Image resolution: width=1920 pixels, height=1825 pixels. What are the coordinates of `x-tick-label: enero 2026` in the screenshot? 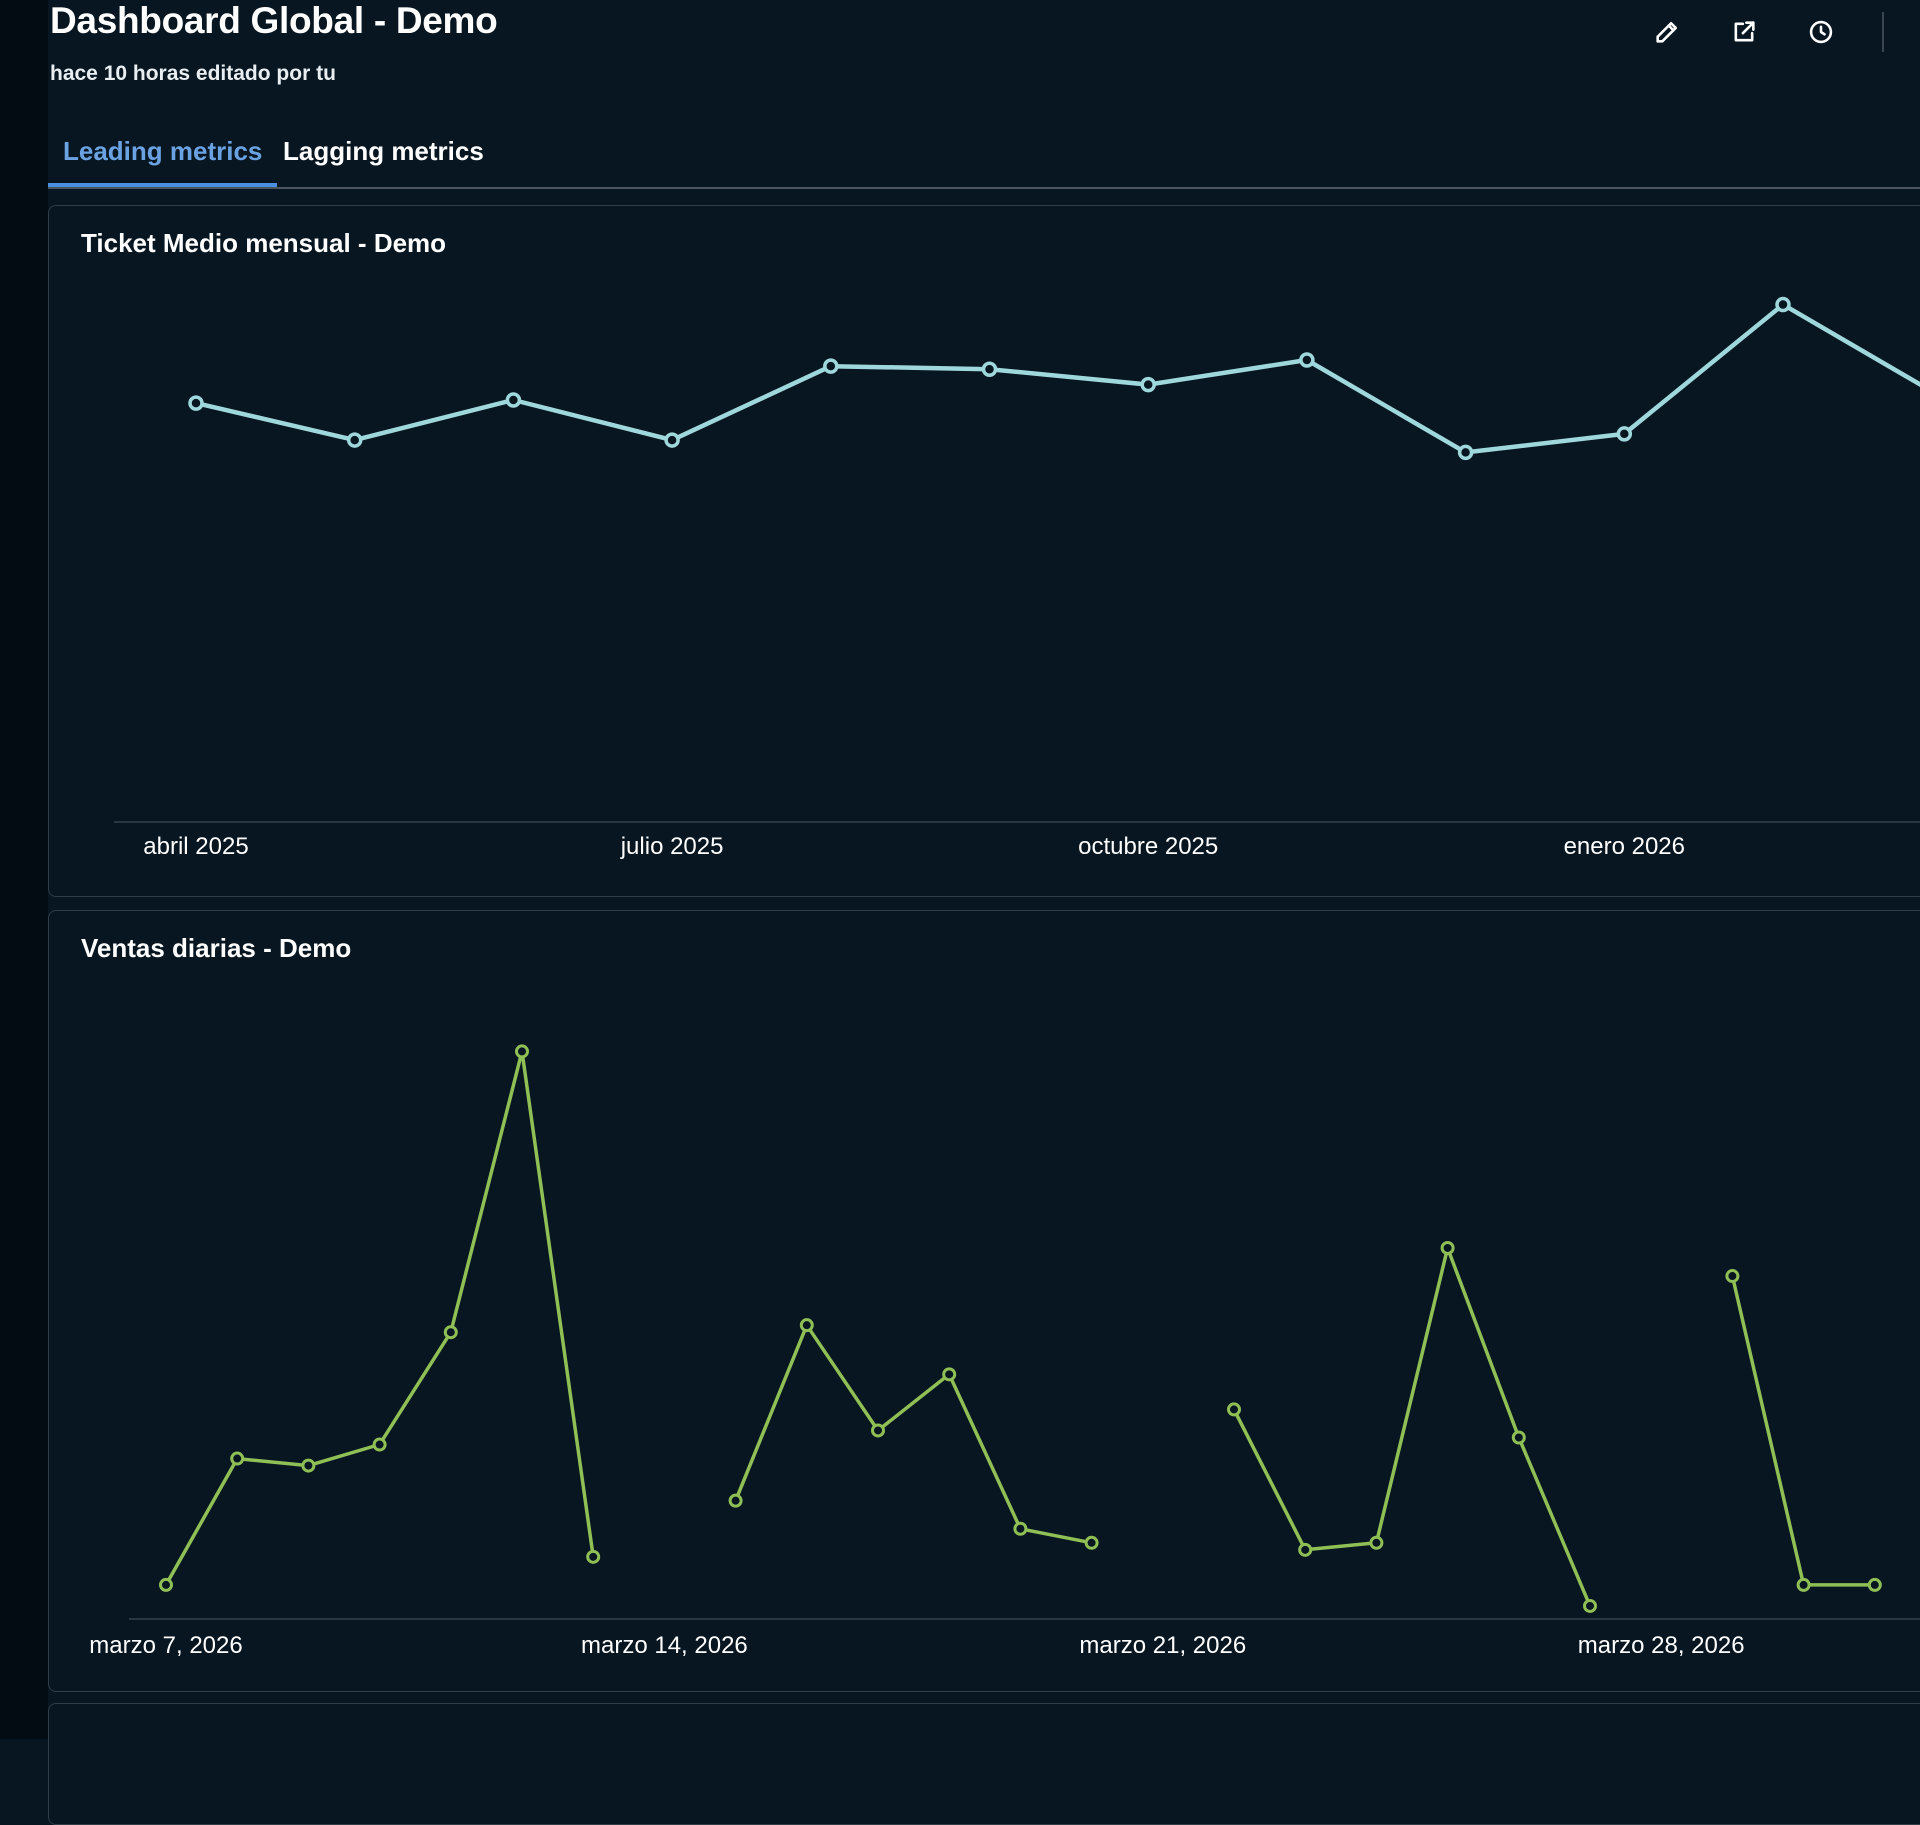 It's located at (1624, 846).